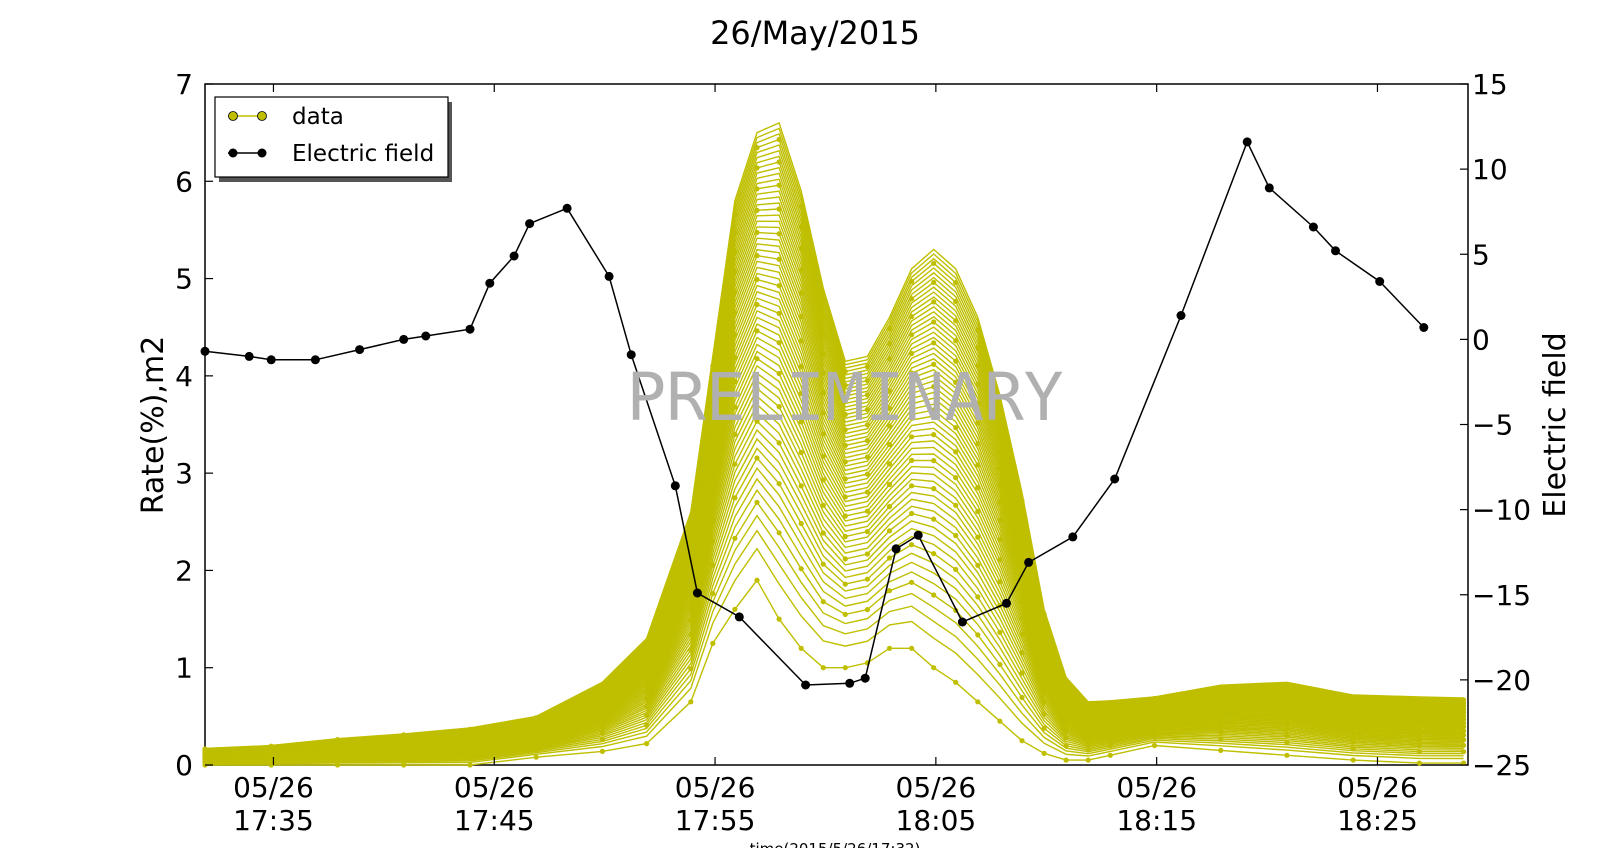 The image size is (1623, 848). What do you see at coordinates (1490, 84) in the screenshot?
I see `right-tick-label: 15` at bounding box center [1490, 84].